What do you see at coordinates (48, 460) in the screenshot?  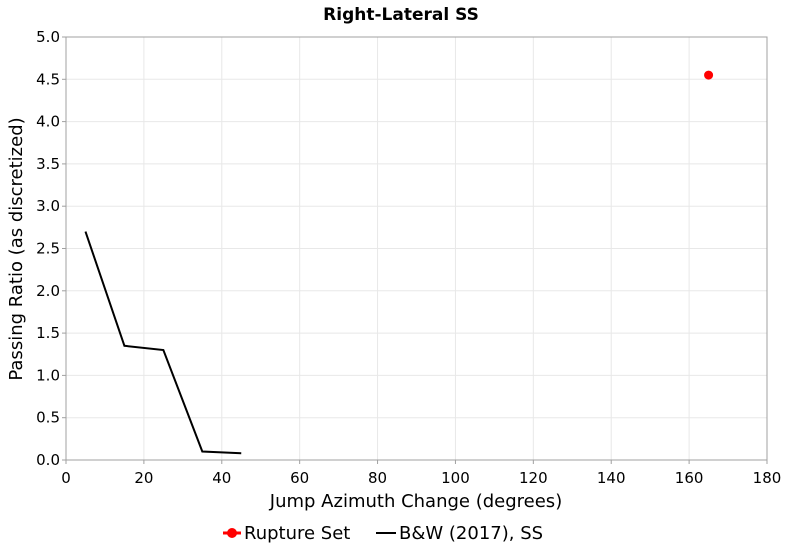 I see `y-tick-label: 0.0` at bounding box center [48, 460].